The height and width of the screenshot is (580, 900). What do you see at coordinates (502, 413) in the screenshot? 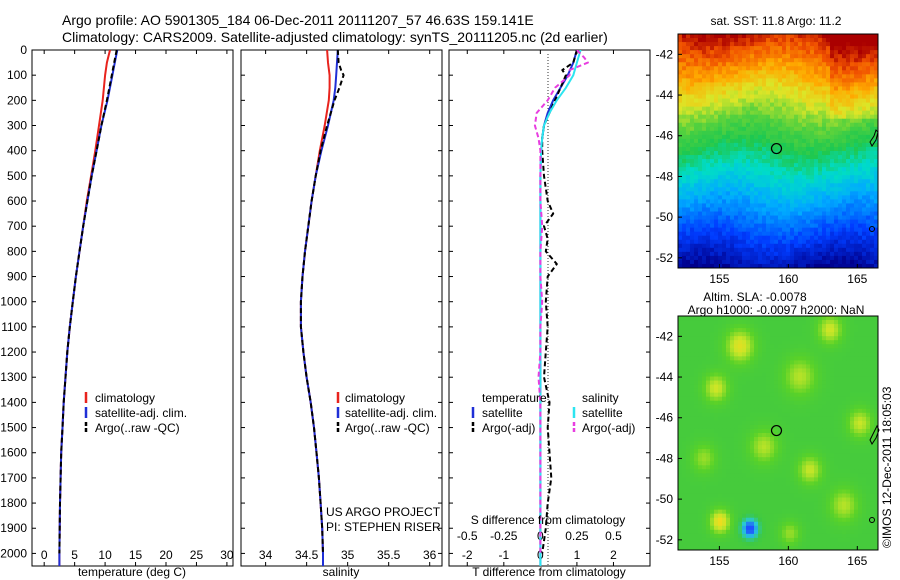
I see `legend-label-t-satellite: satellite` at bounding box center [502, 413].